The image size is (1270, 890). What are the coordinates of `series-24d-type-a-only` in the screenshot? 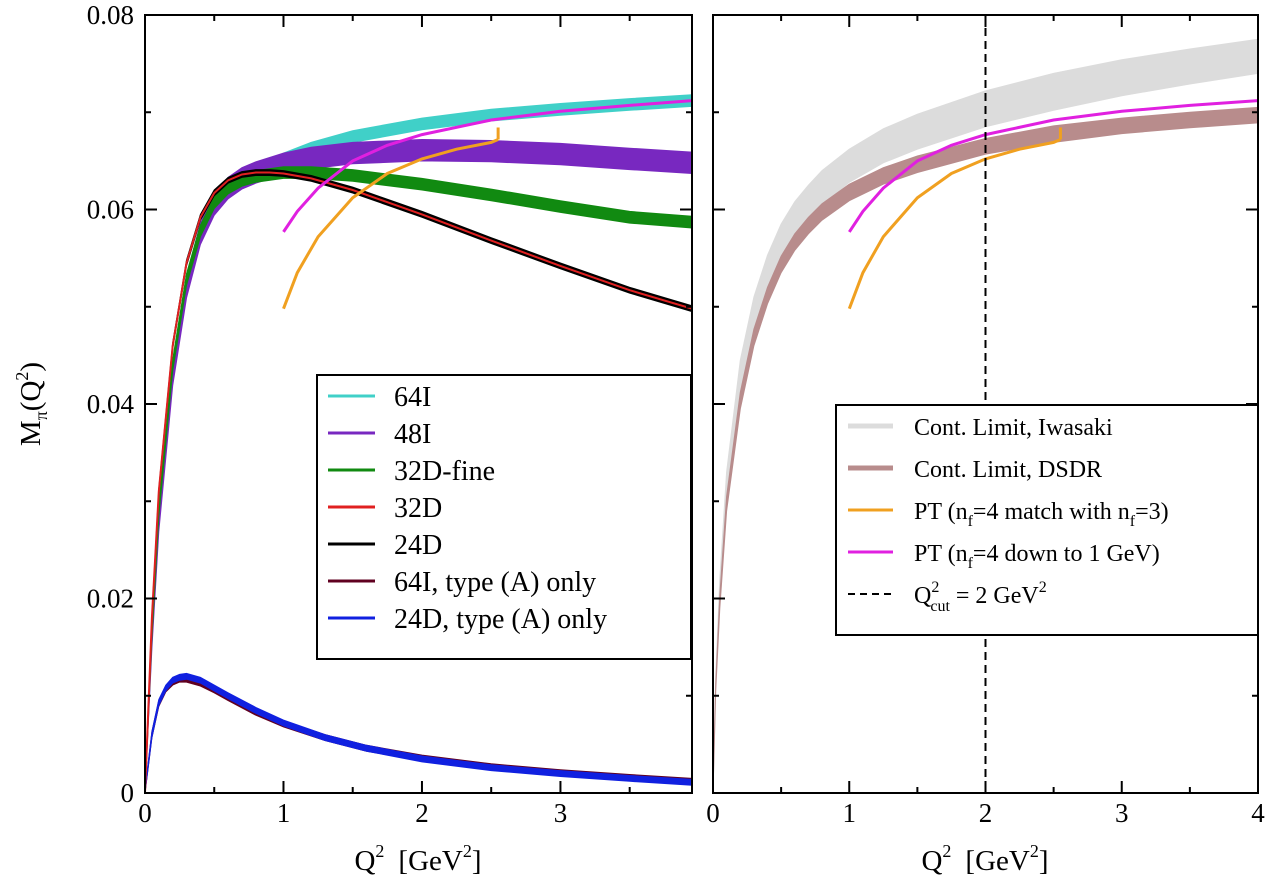 It's located at (418, 732).